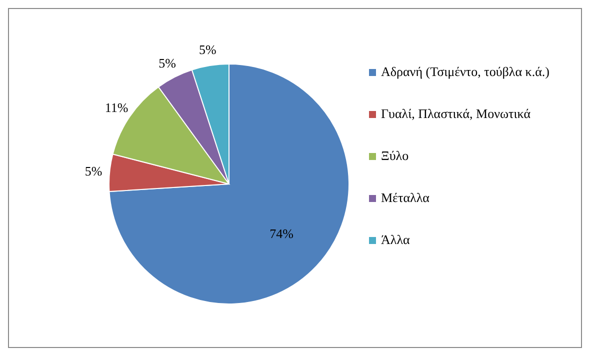 This screenshot has height=356, width=590. What do you see at coordinates (456, 114) in the screenshot?
I see `legend-label: Γυαλί, Πλαστικά, Μονωτικά` at bounding box center [456, 114].